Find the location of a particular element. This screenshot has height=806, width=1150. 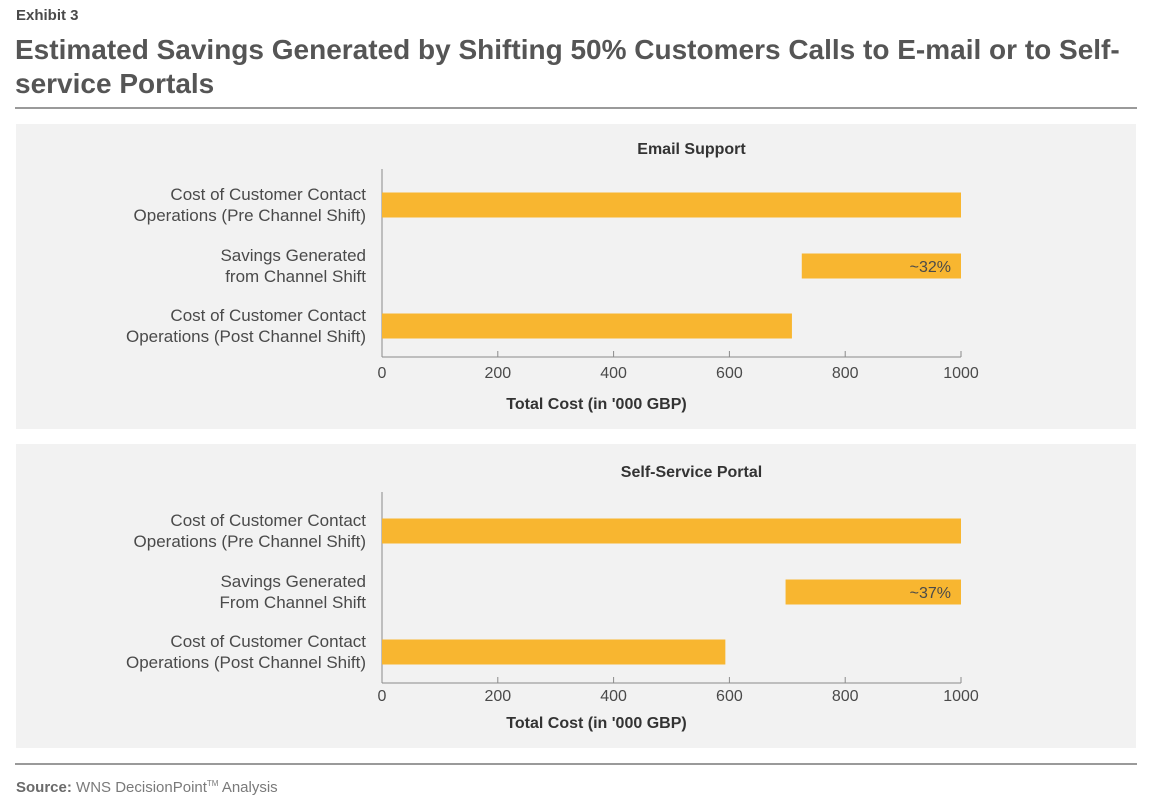

title-divider is located at coordinates (576, 108).